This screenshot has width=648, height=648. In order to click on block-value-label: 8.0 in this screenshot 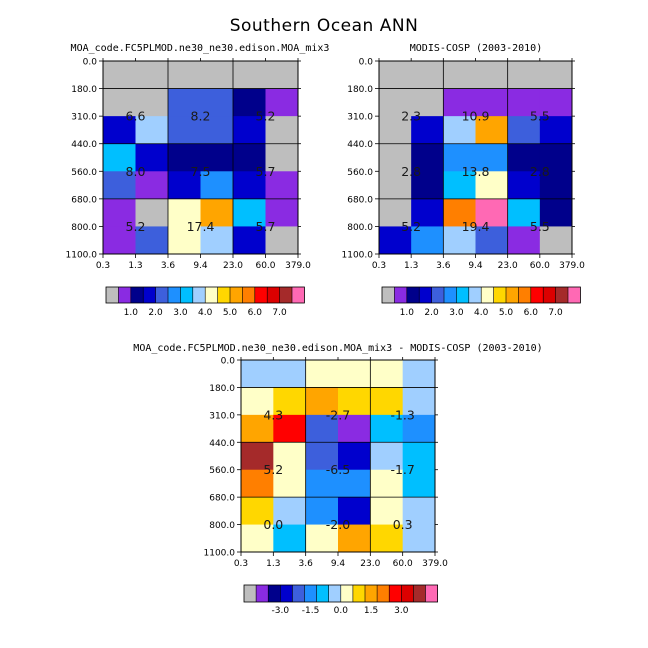, I will do `click(136, 171)`.